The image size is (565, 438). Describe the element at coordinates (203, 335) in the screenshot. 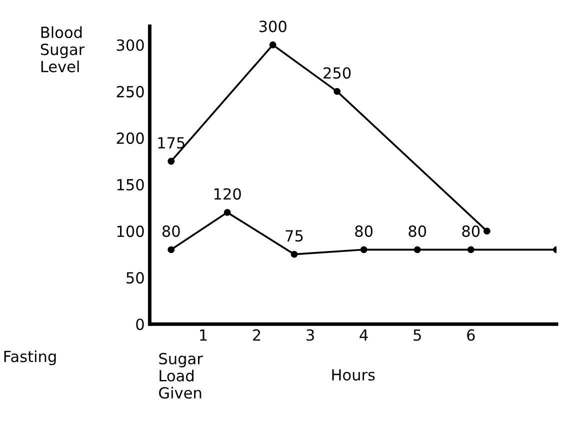

I see `x-tick-label: 1` at that location.